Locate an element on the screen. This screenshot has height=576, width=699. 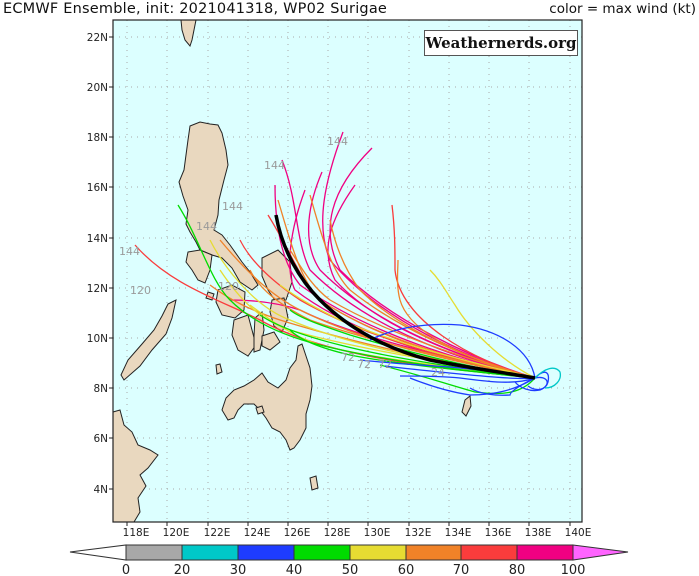
svg-text: 50 is located at coordinates (350, 569).